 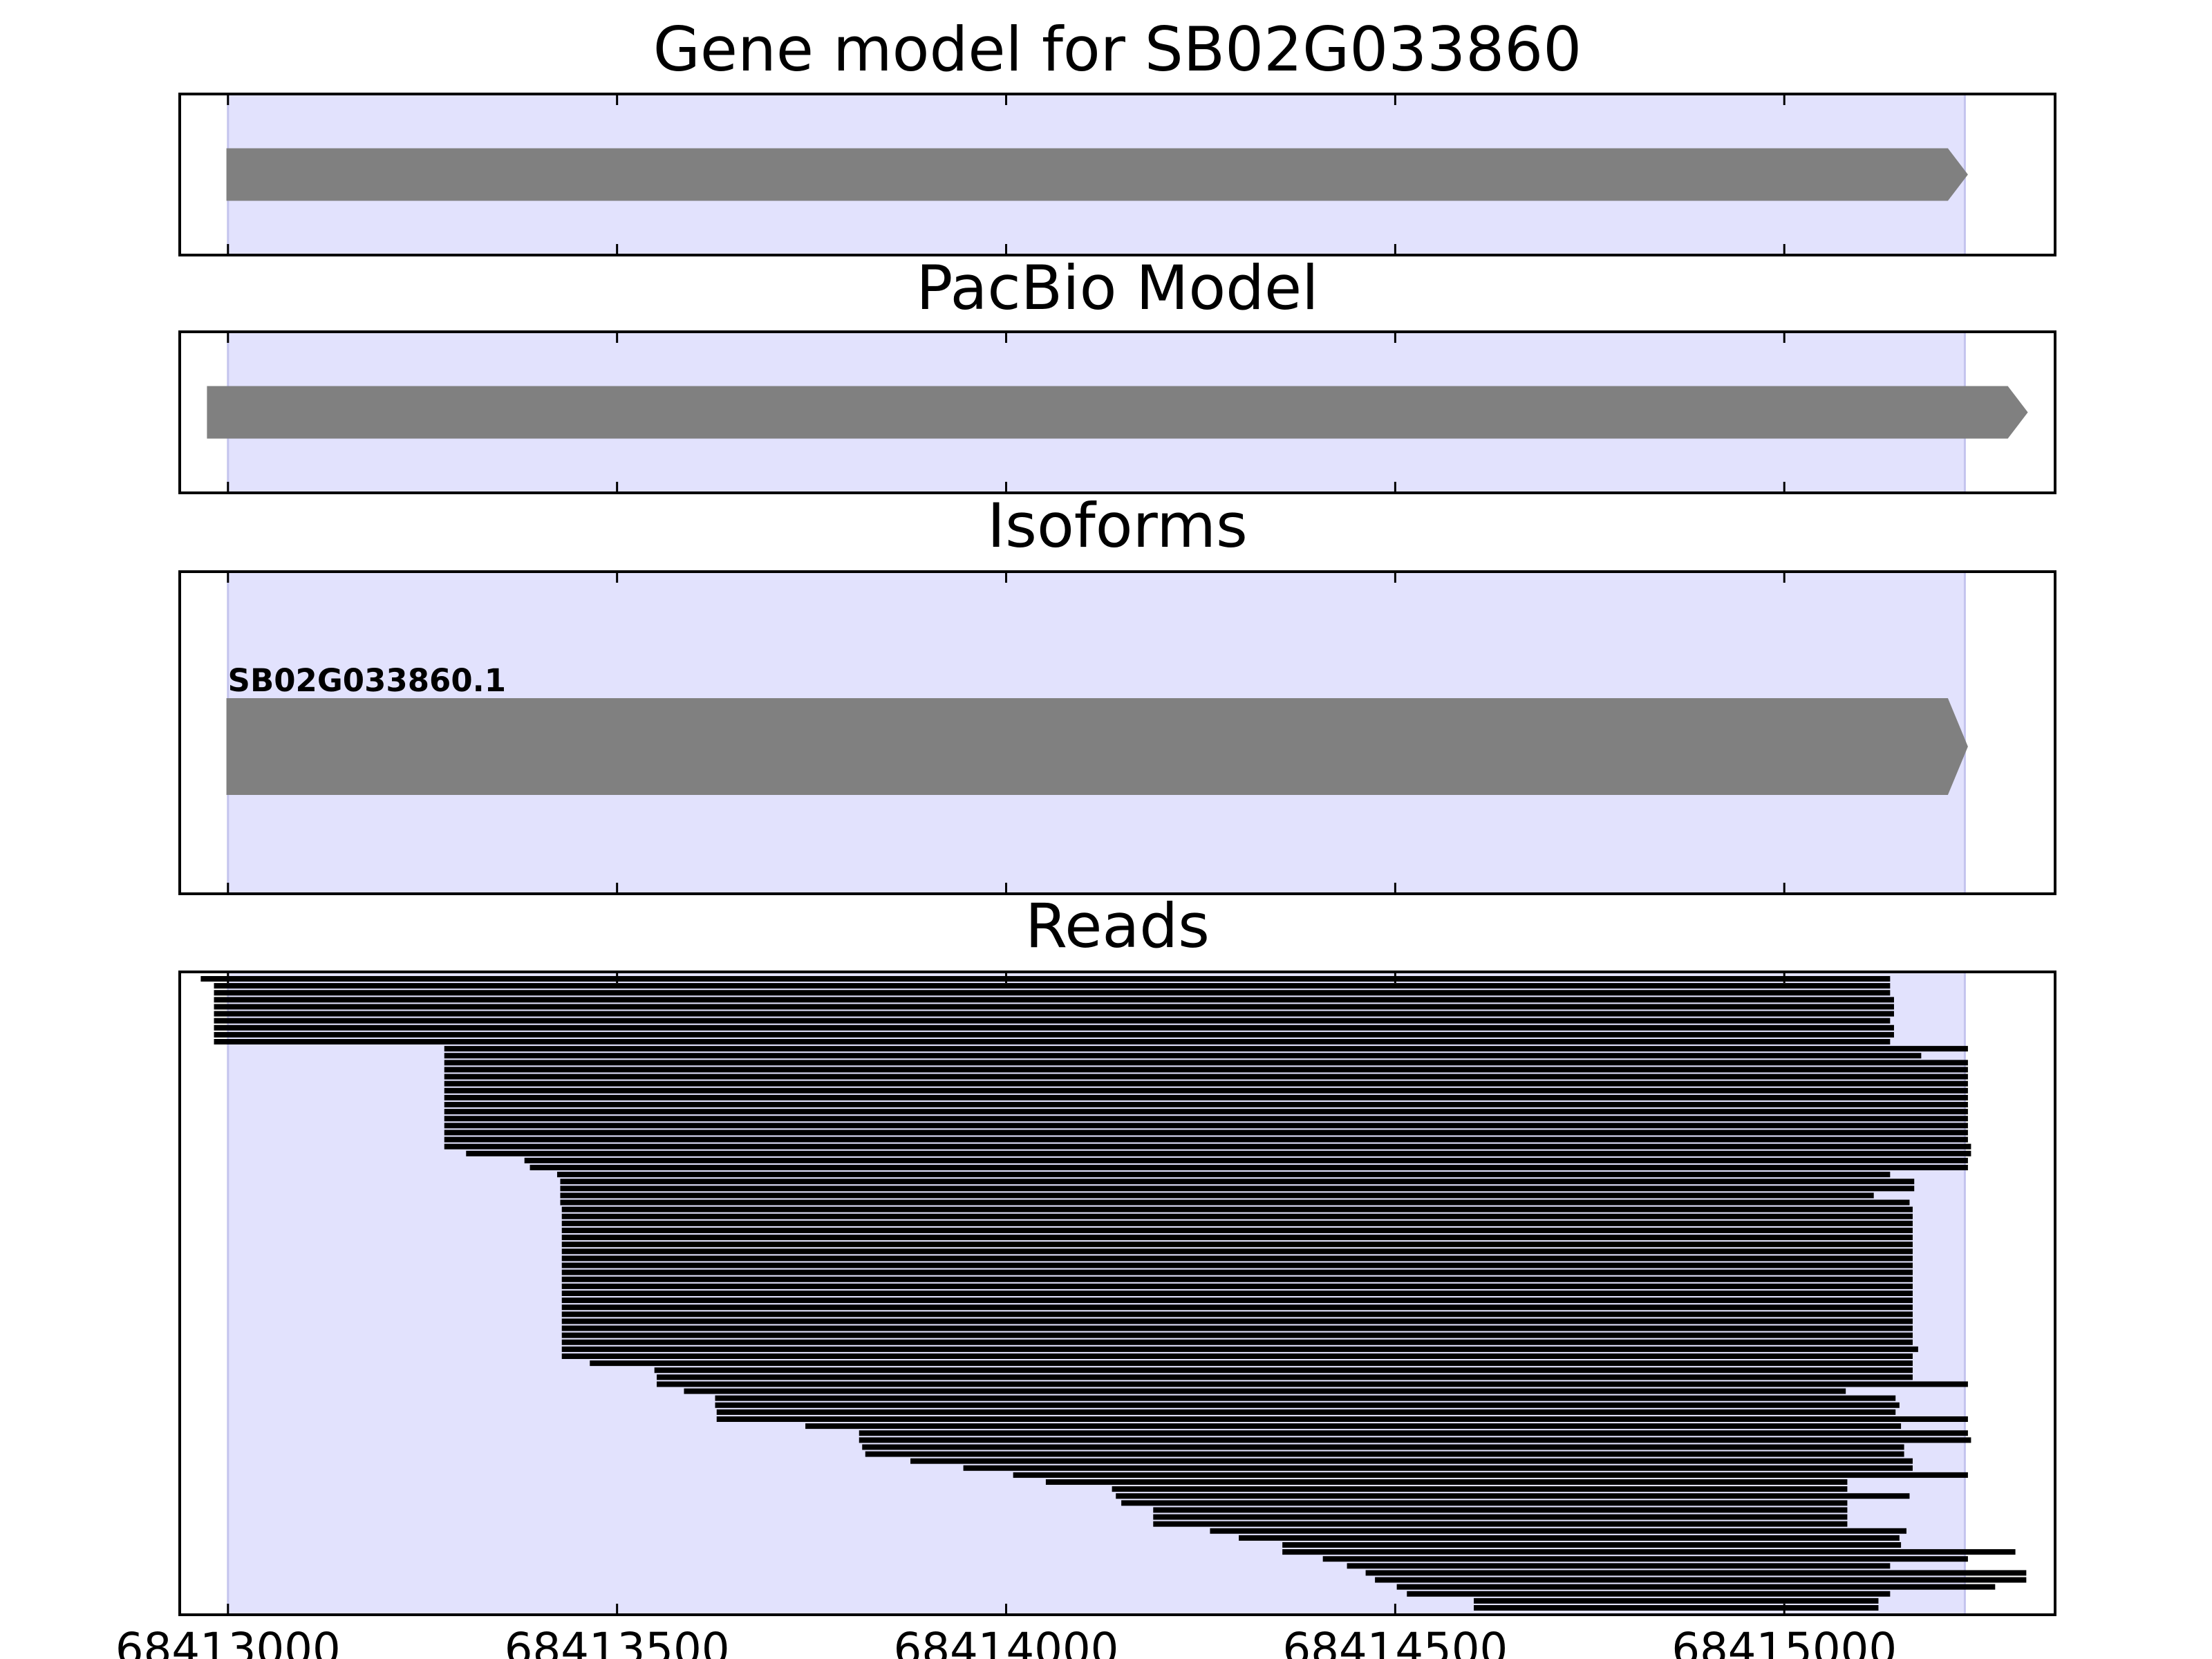 I want to click on panel-title: Reads, so click(x=1117, y=926).